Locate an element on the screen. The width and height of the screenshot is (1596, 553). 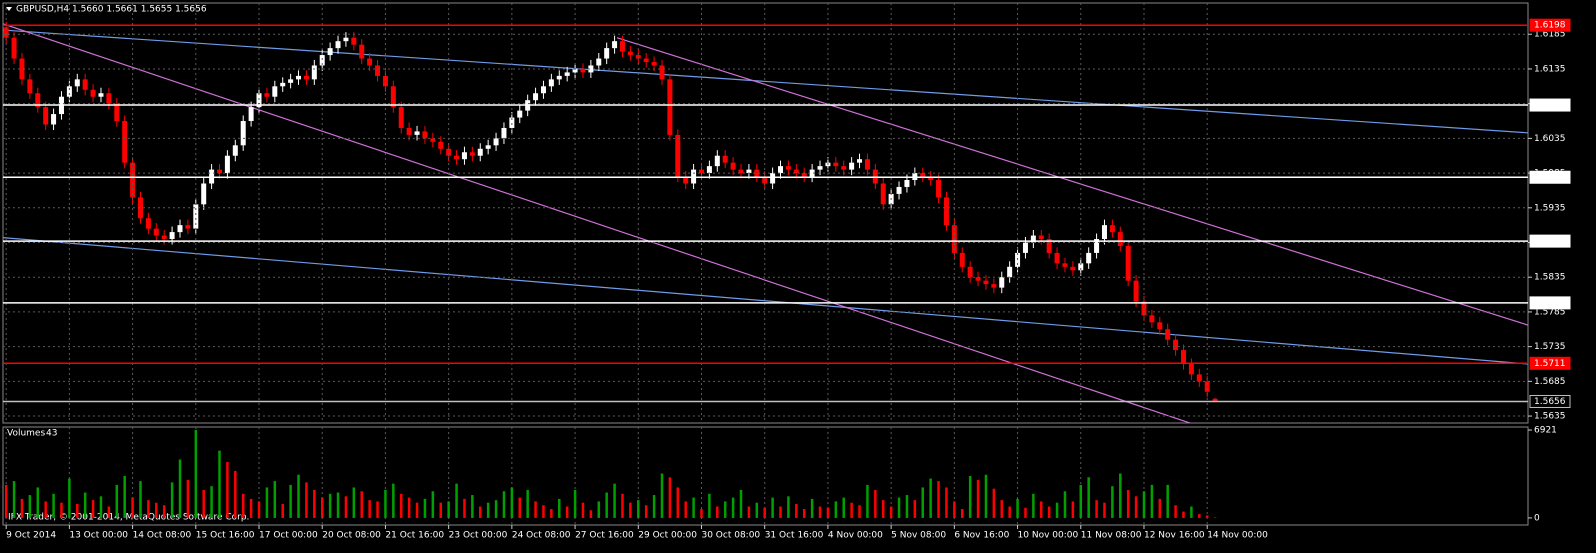
x-tick-label: 13 Oct 00:00 is located at coordinates (98, 536).